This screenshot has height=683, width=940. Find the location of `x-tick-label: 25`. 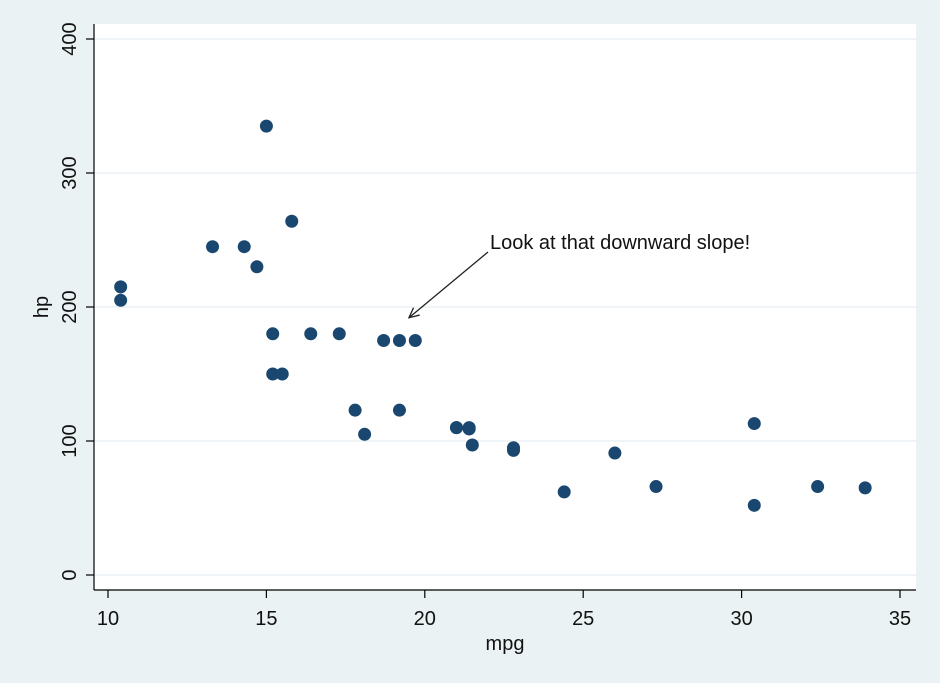

x-tick-label: 25 is located at coordinates (583, 619).